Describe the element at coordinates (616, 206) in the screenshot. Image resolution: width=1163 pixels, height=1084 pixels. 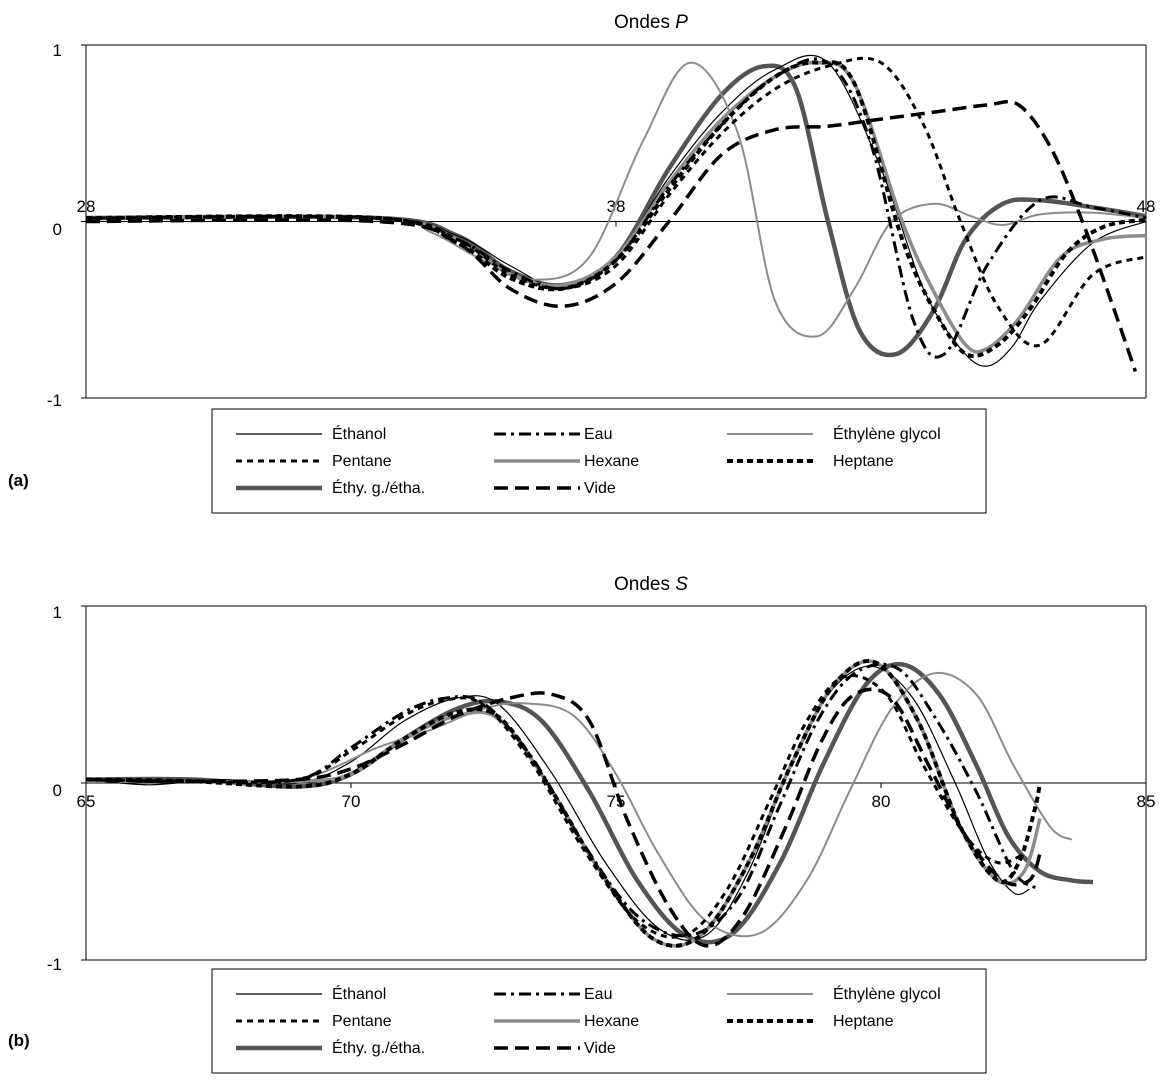
I see `x-tick-label: 38` at that location.